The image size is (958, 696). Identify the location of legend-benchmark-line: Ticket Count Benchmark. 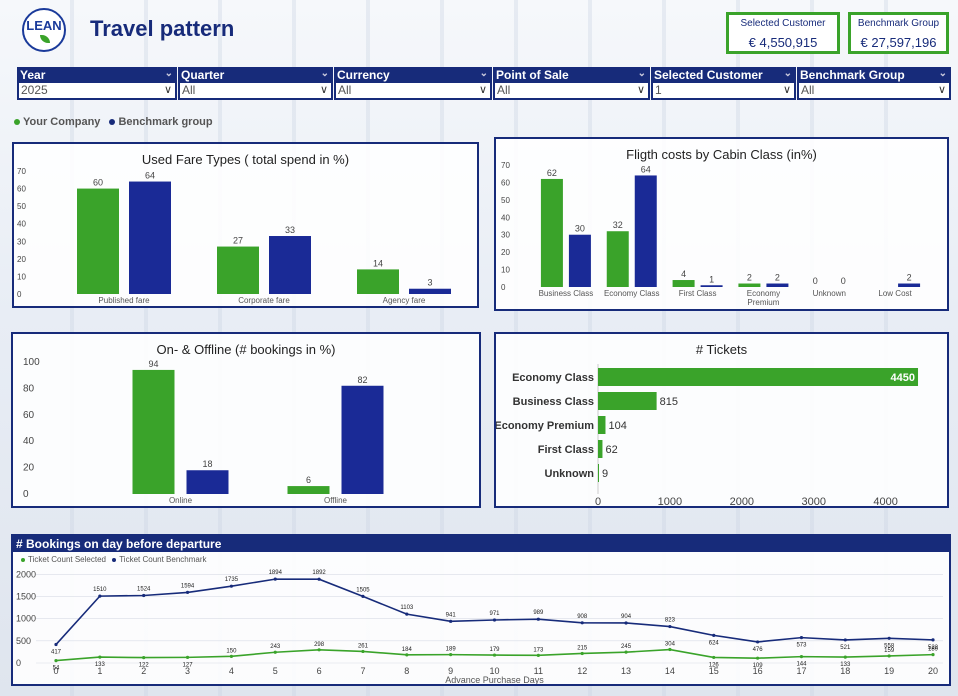
(163, 559).